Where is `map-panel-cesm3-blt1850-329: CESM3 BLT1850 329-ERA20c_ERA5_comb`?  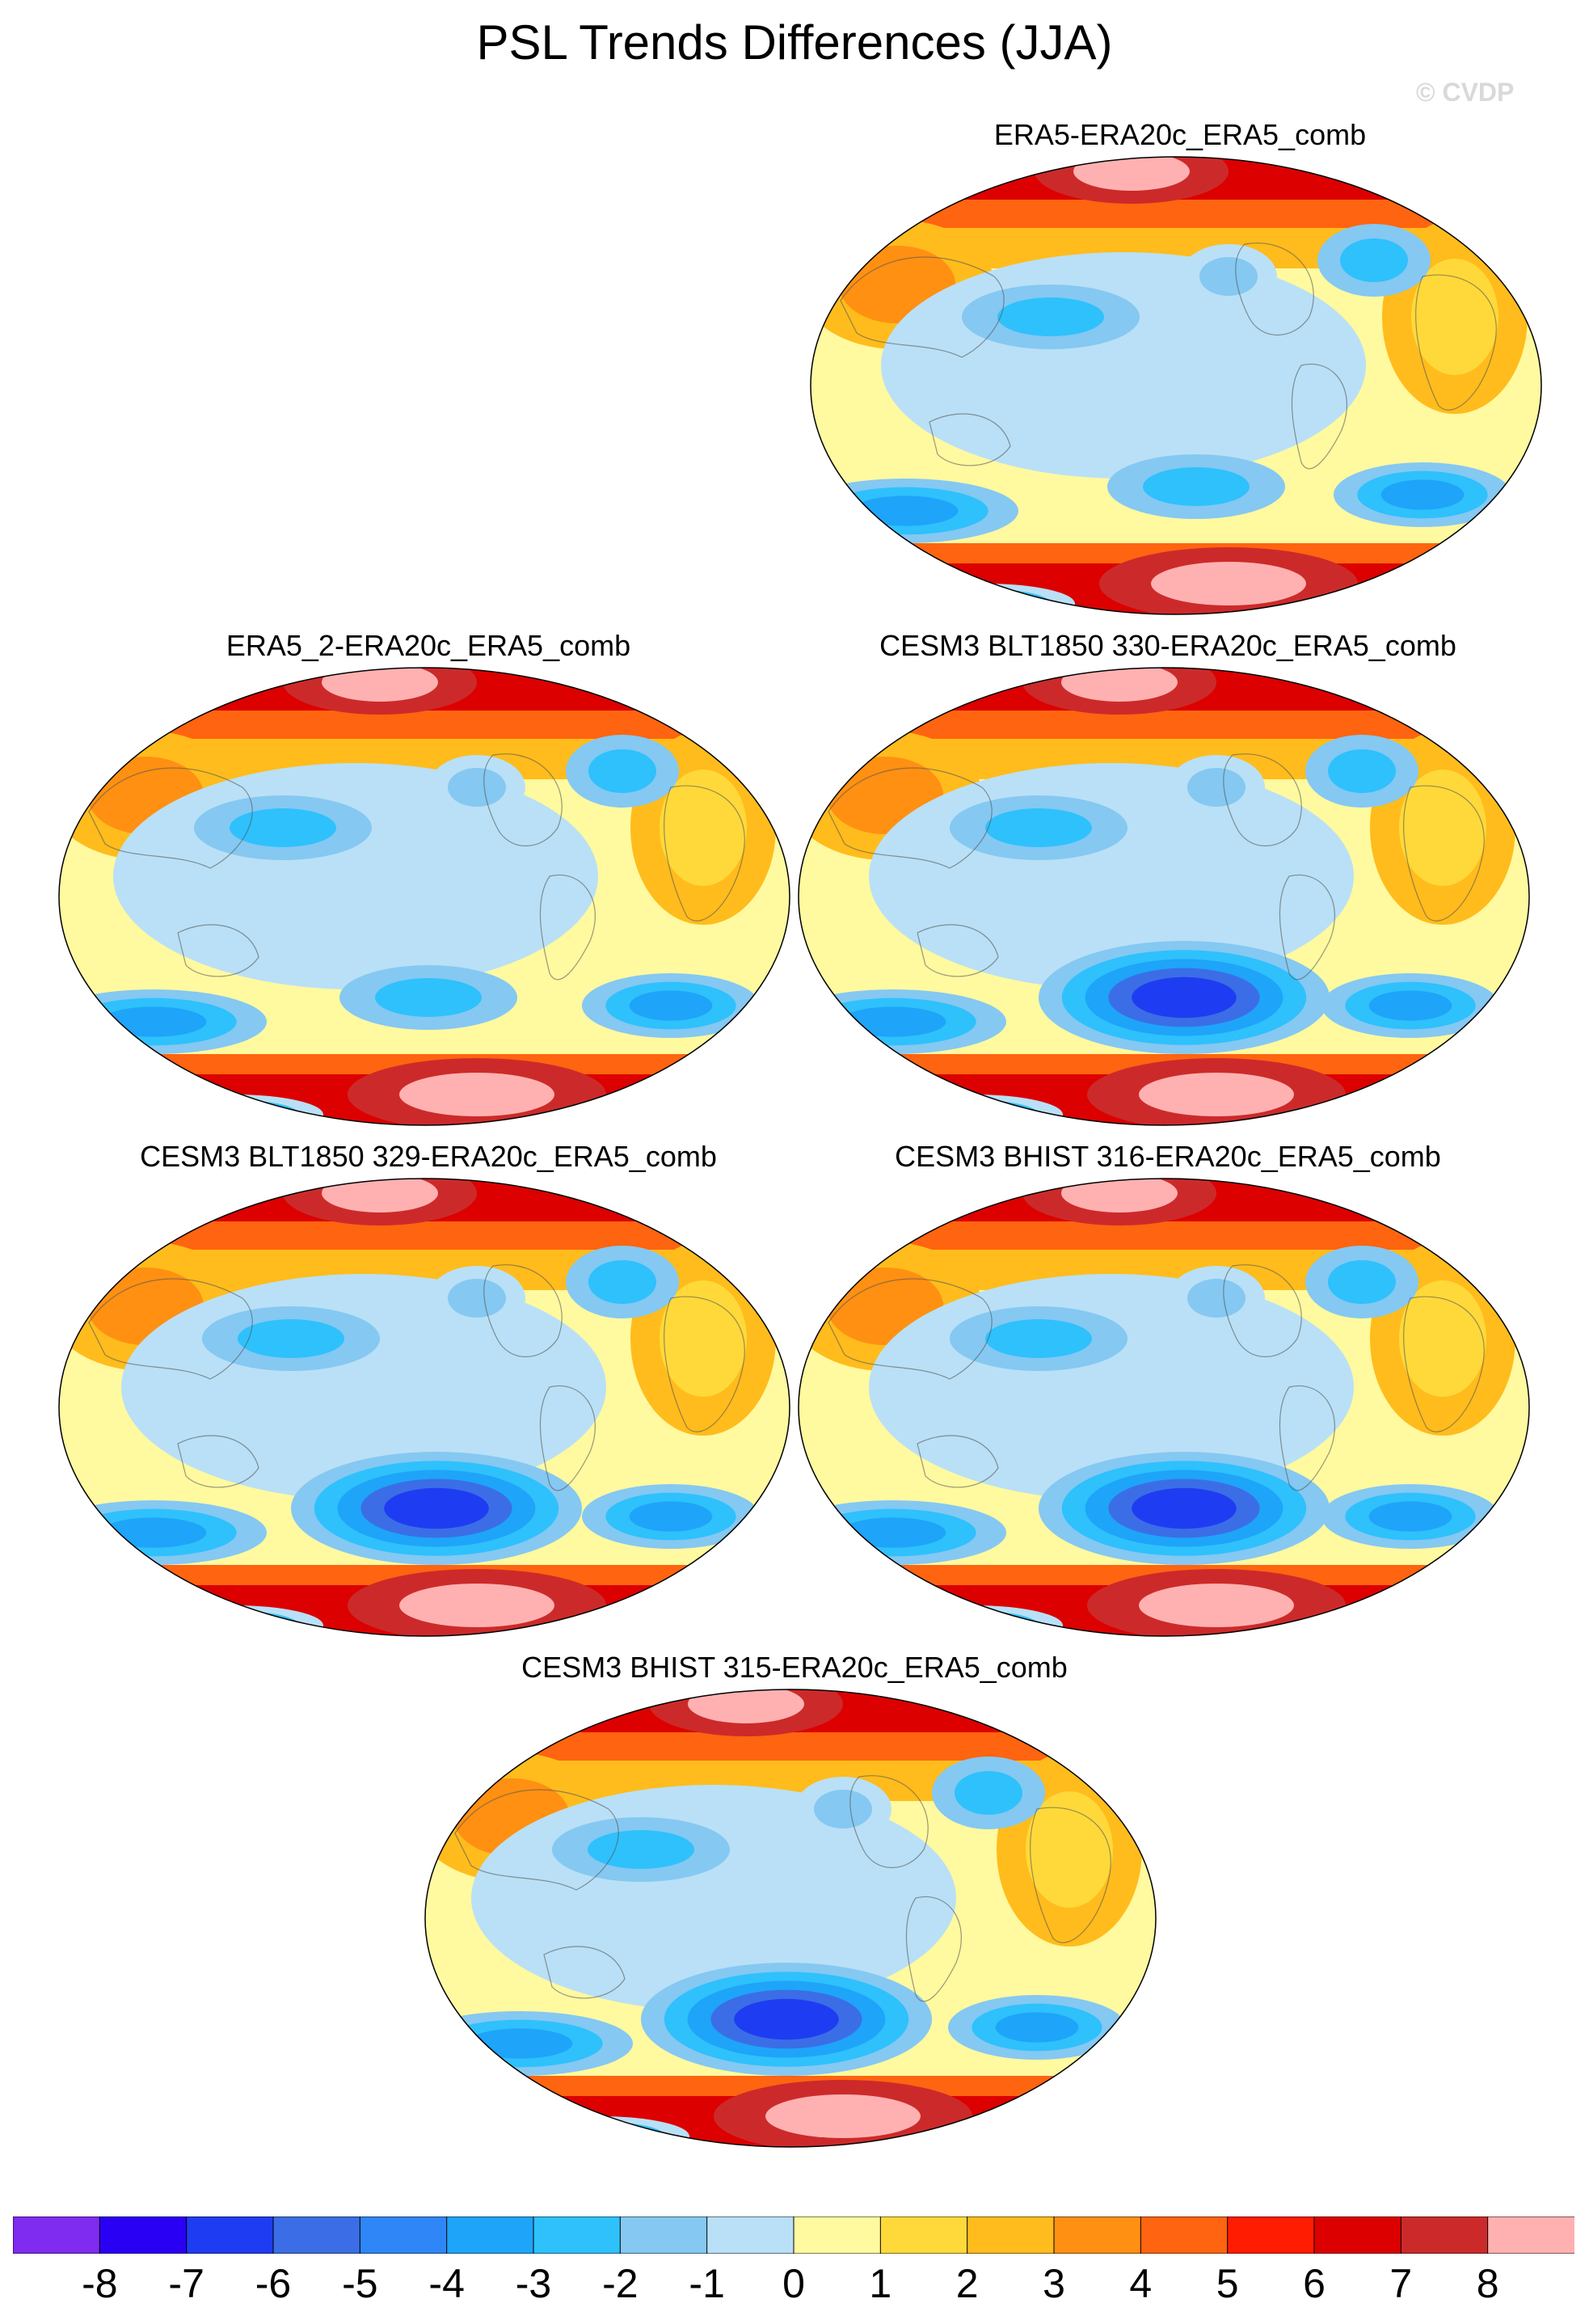
map-panel-cesm3-blt1850-329: CESM3 BLT1850 329-ERA20c_ERA5_comb is located at coordinates (428, 1398).